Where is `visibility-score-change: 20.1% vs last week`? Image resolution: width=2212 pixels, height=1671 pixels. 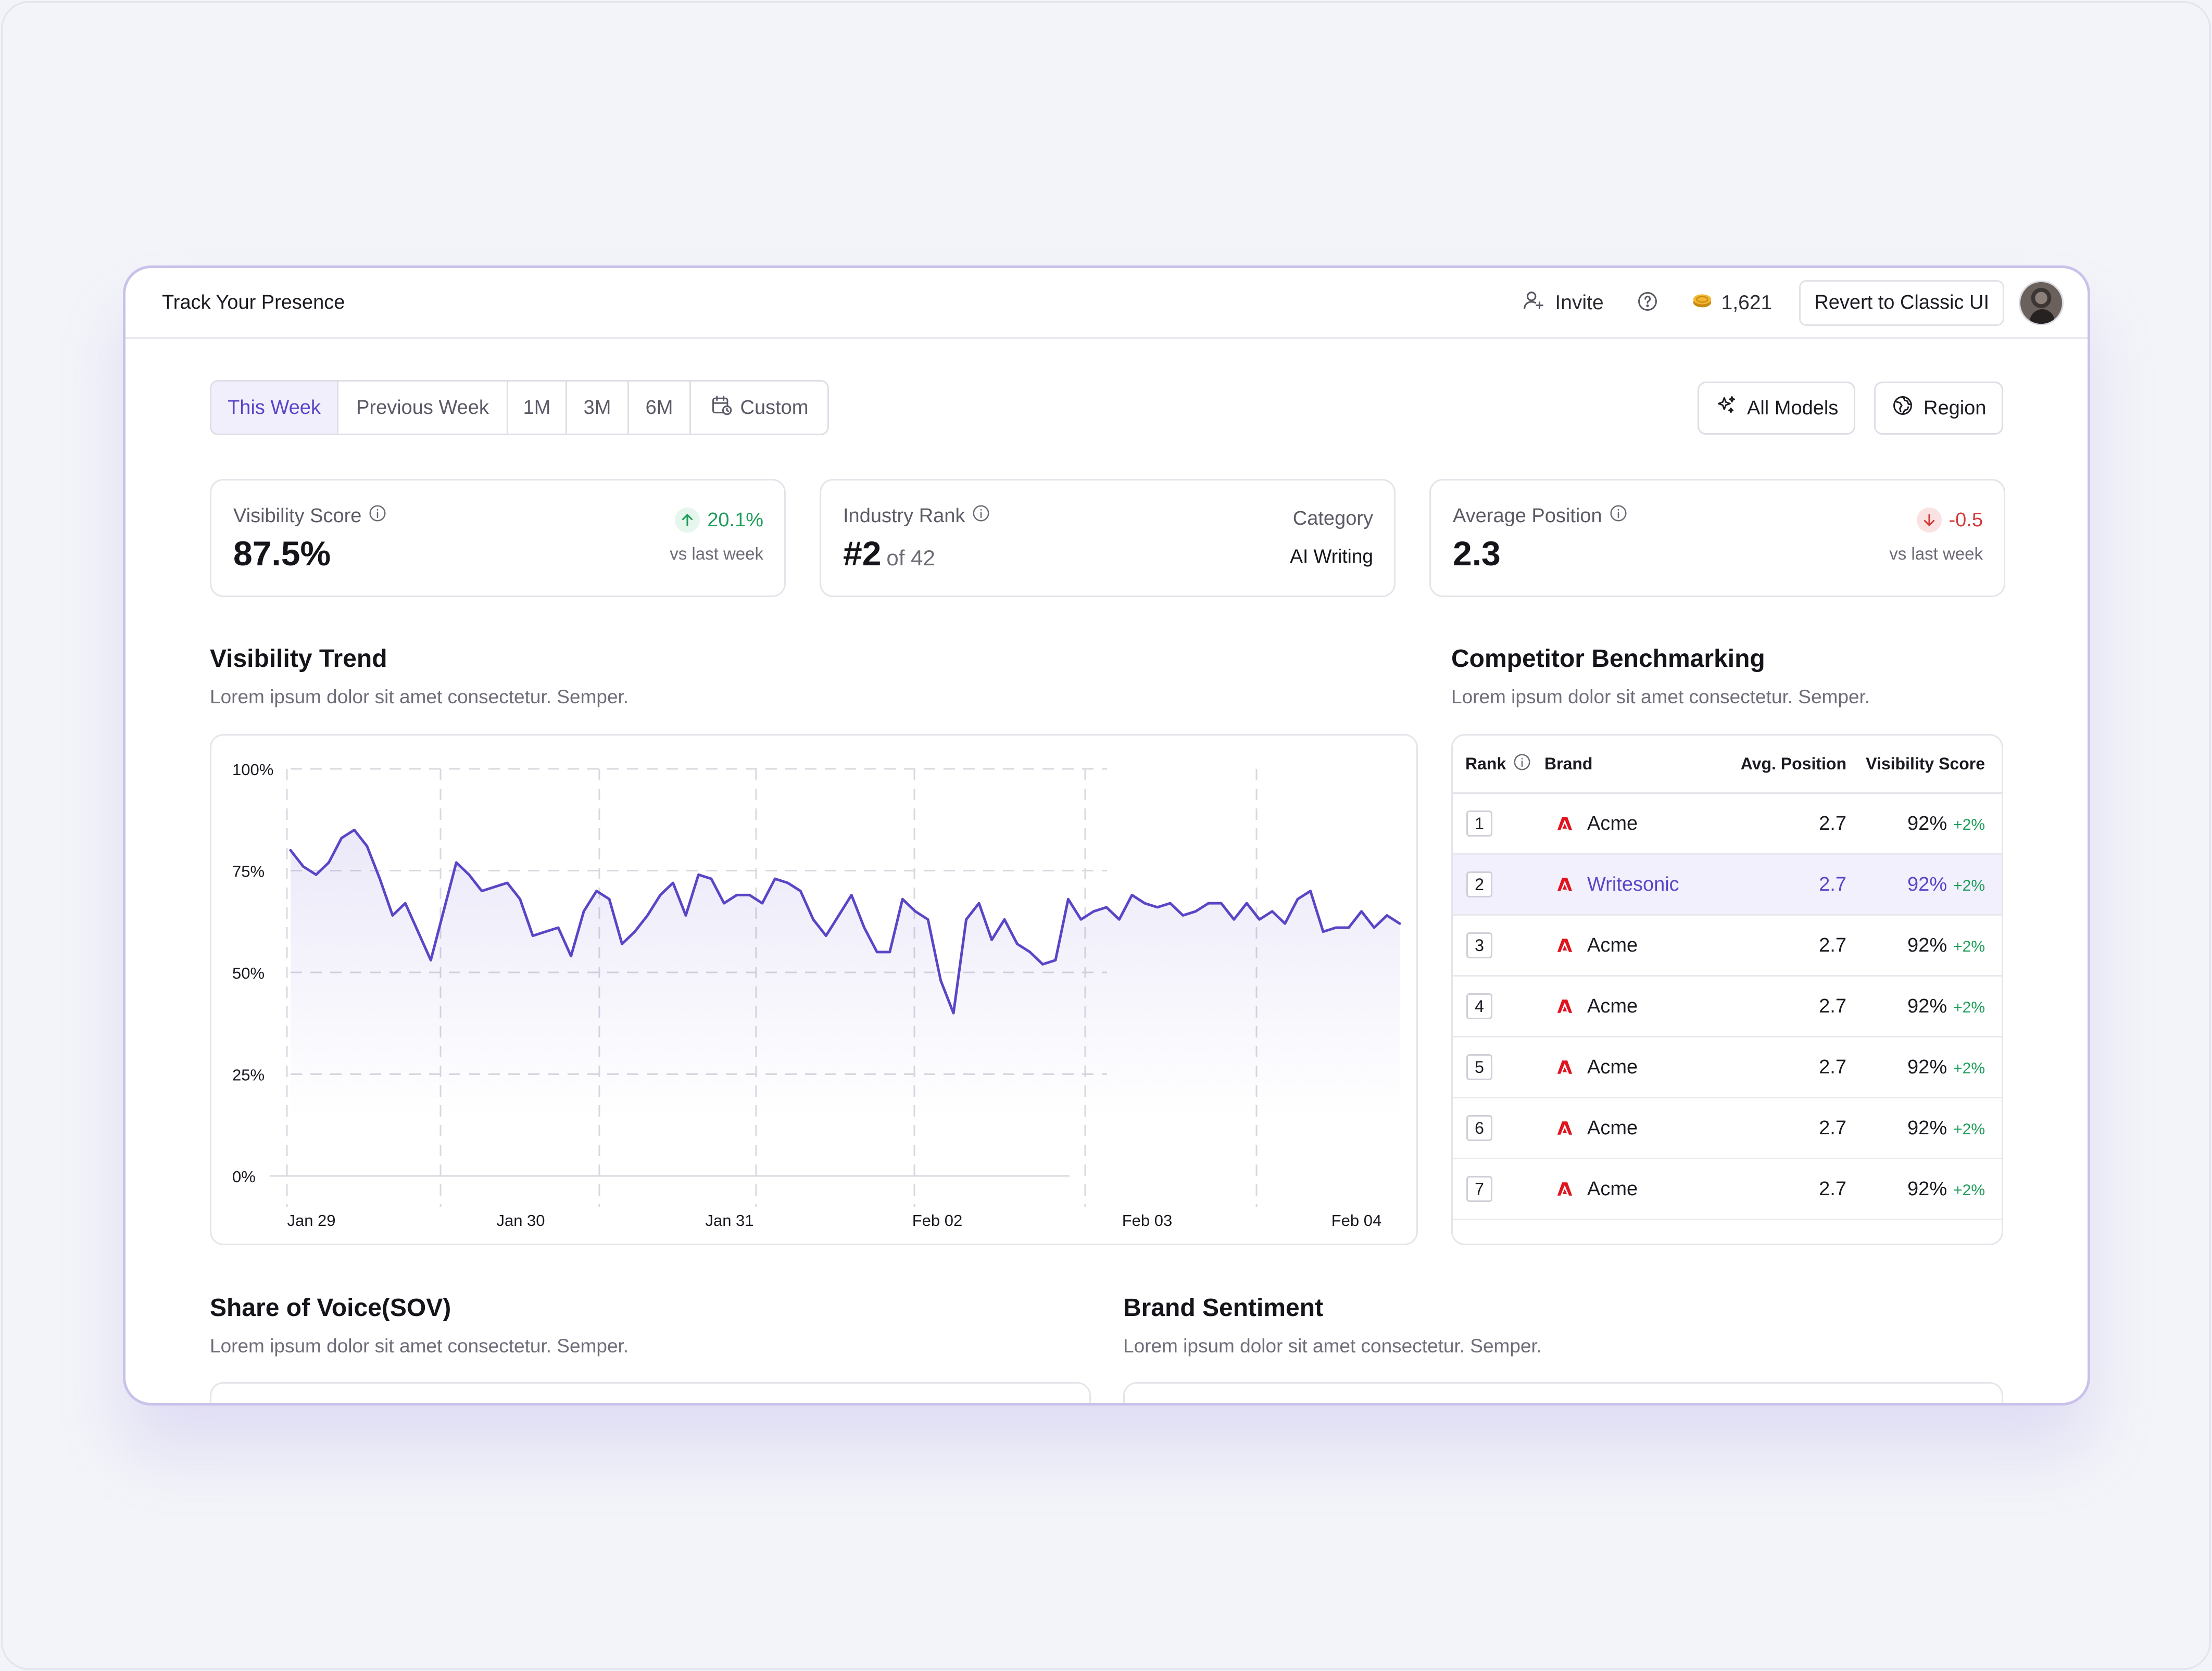
visibility-score-change: 20.1% vs last week is located at coordinates (716, 536).